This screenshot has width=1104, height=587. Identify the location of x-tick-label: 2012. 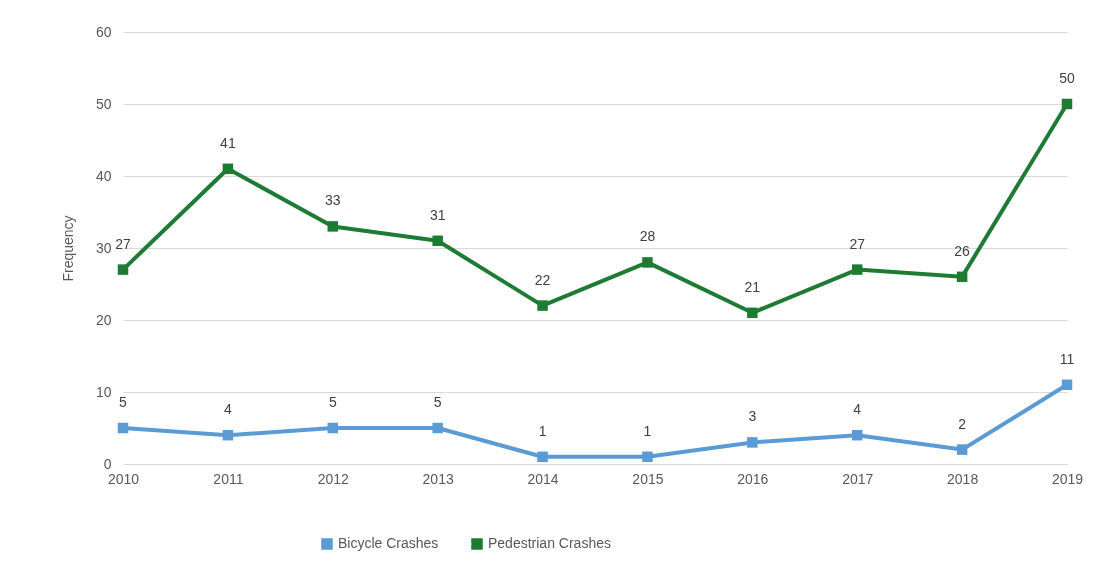
(333, 478).